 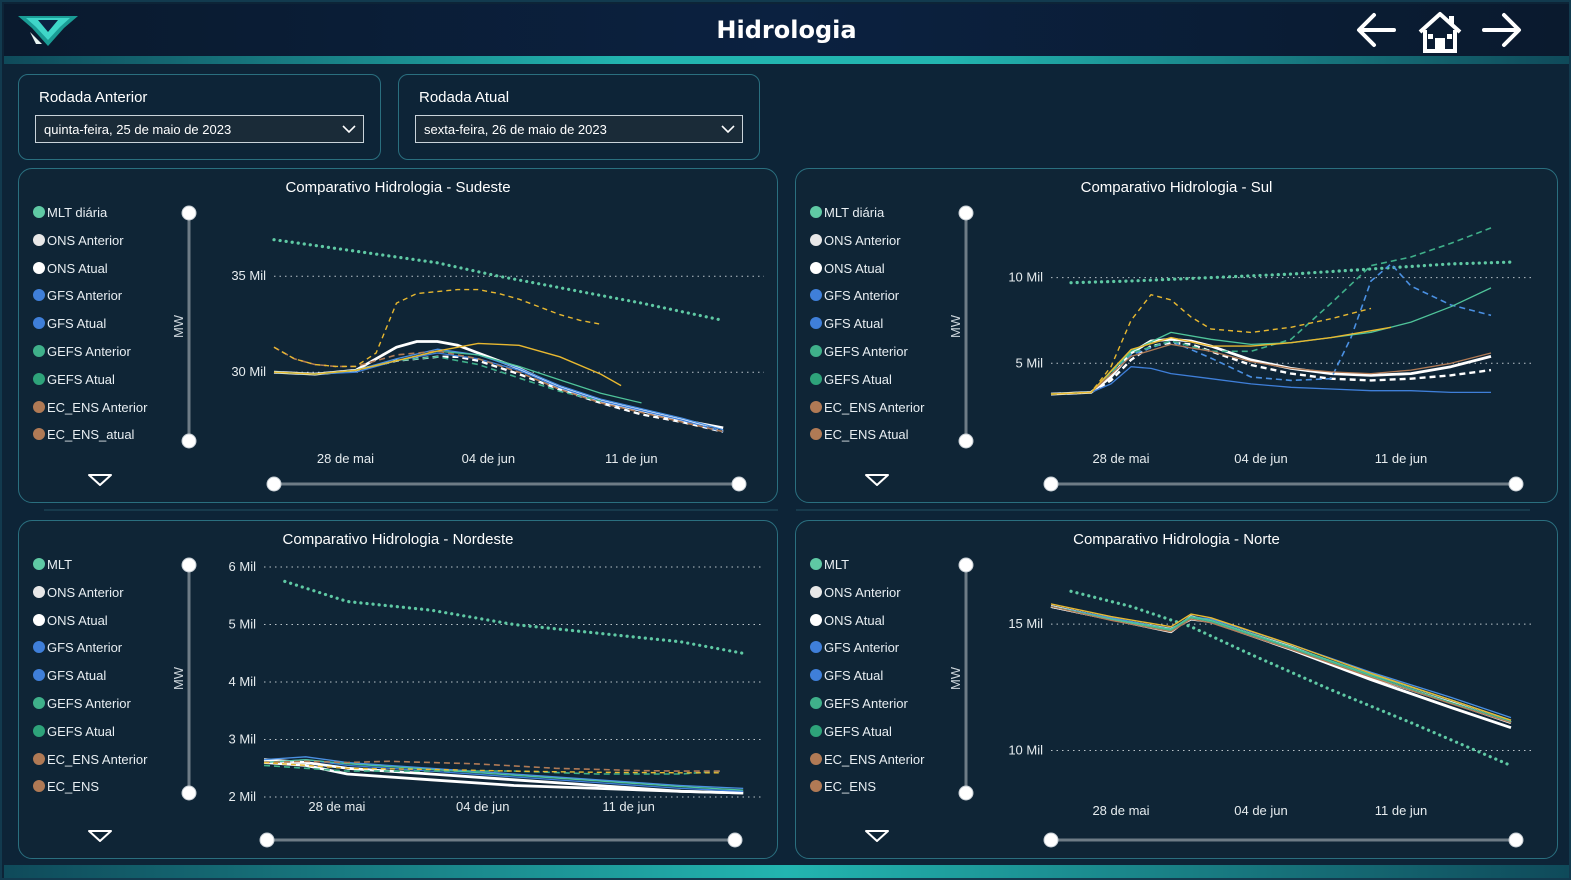 I want to click on line-chart: 30 Mil 35 Mil 28 de mai 04 de jun 11 de jun, so click(x=472, y=348).